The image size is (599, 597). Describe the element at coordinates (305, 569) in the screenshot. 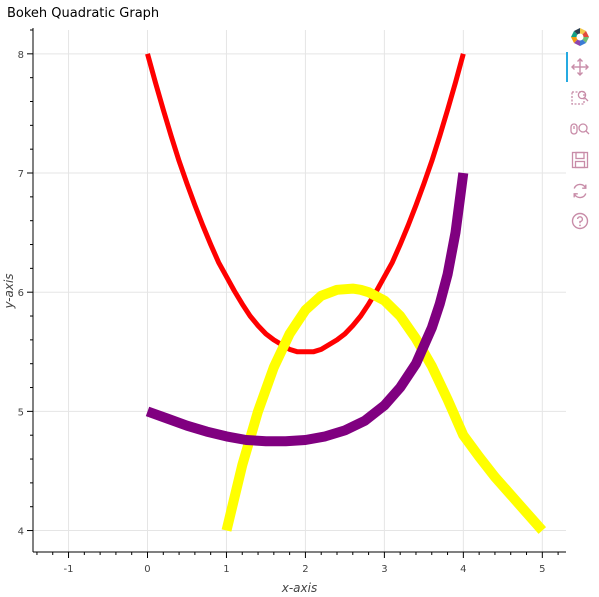

I see `x-tick-label: 2` at that location.